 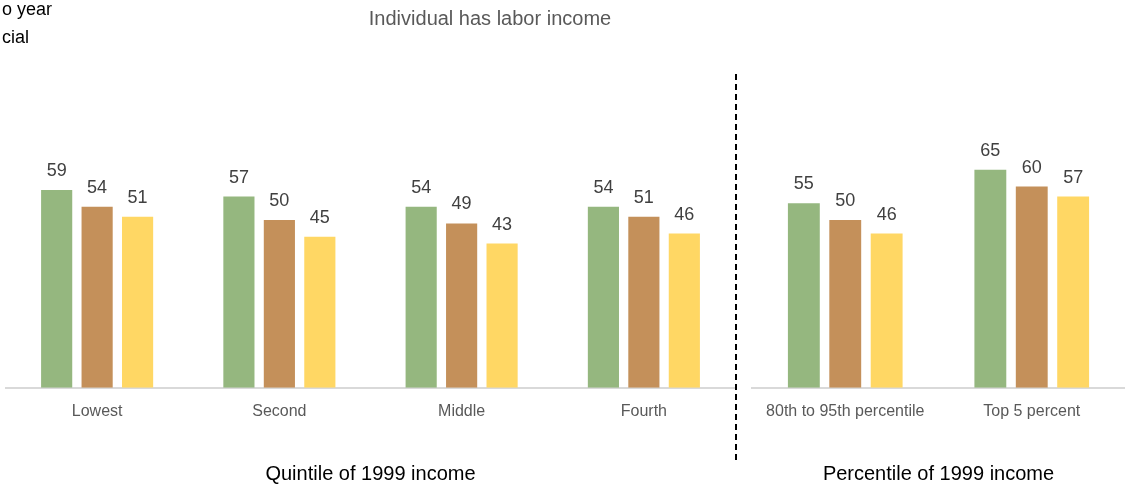 I want to click on chart-title: Individual has labor income, so click(x=490, y=17).